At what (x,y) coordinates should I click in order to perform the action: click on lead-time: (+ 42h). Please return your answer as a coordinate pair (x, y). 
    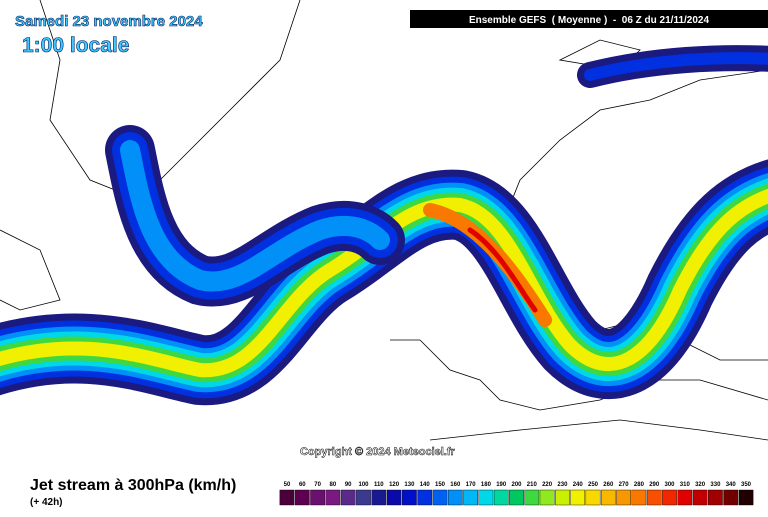
    Looking at the image, I should click on (46, 502).